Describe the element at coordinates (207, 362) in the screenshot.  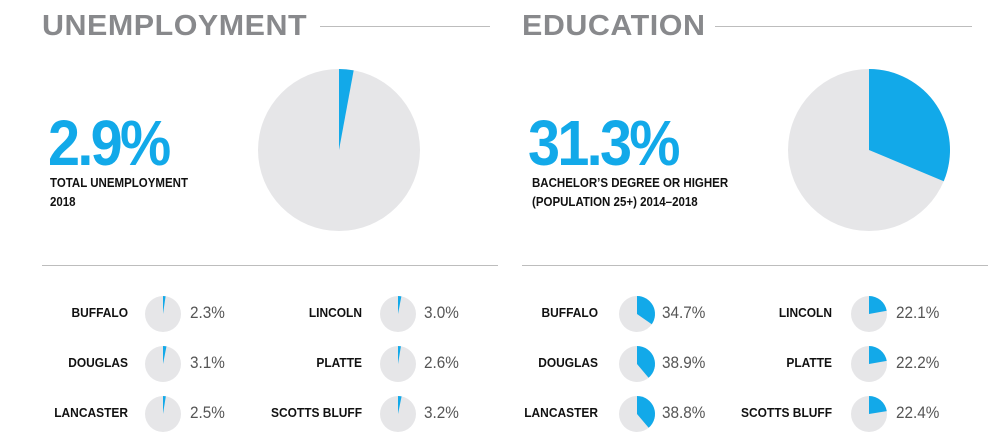
I see `county-value: 3.1%` at that location.